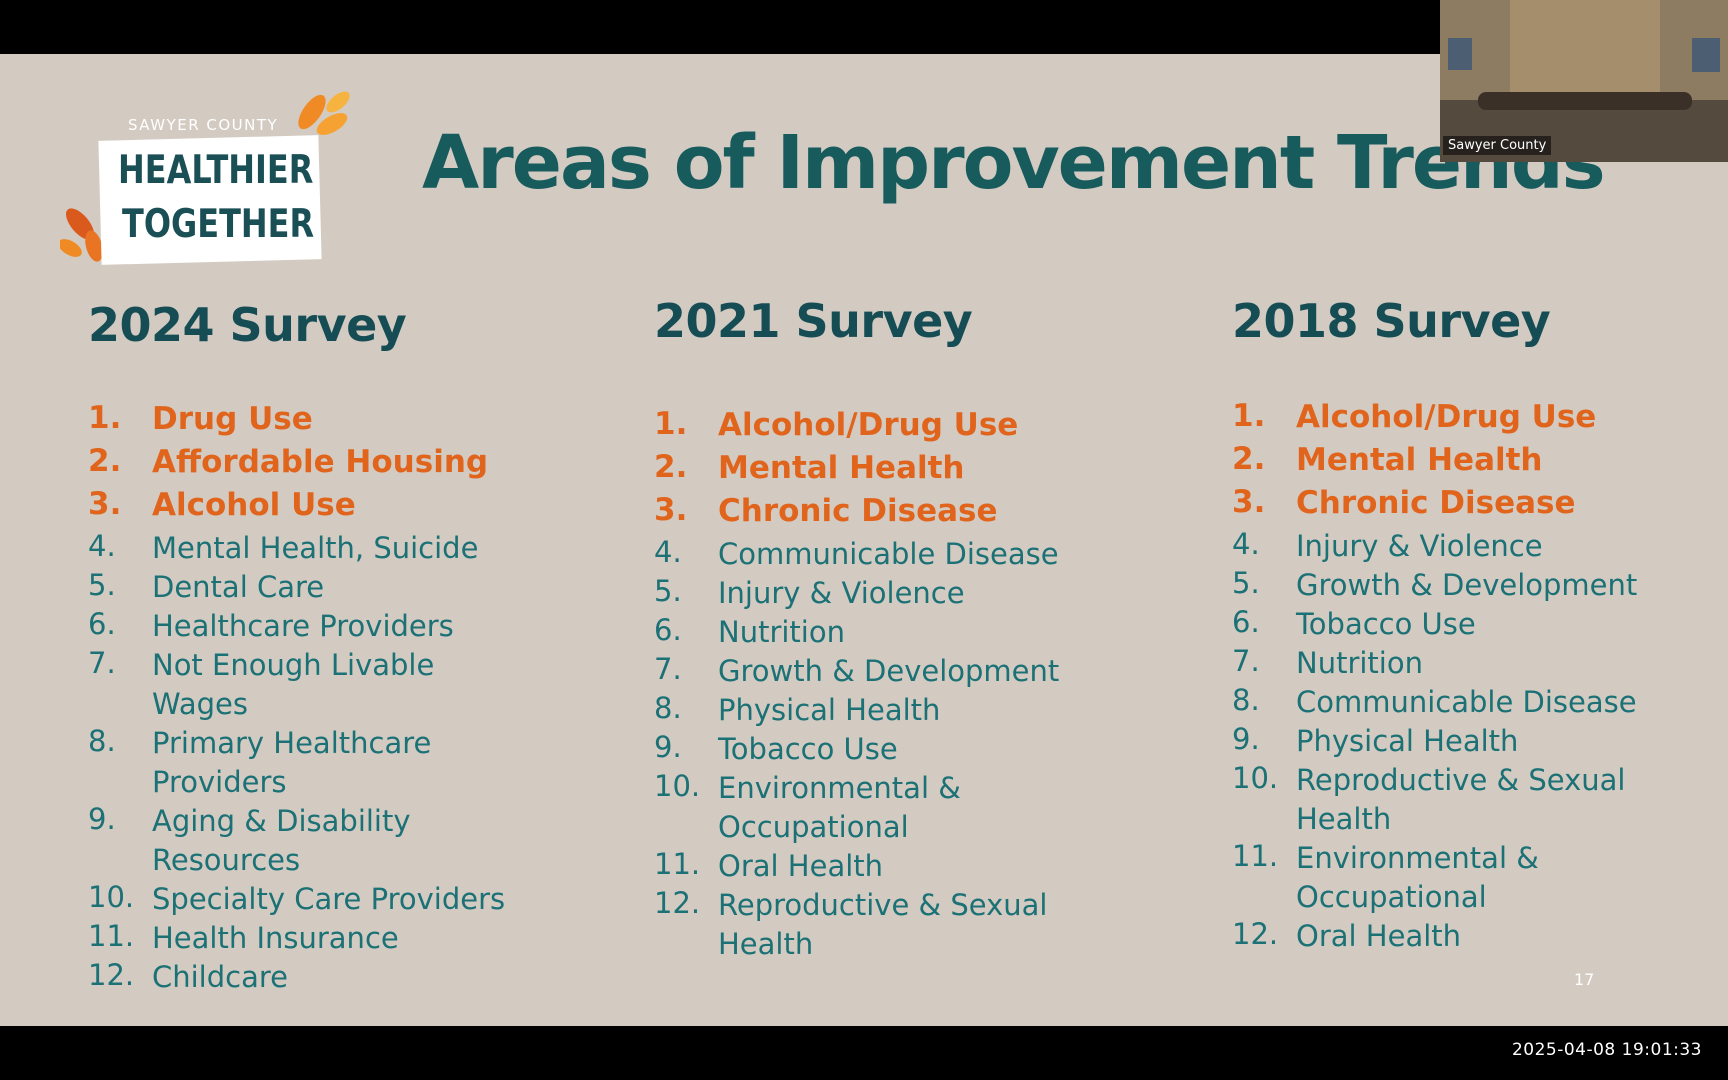 This screenshot has height=1080, width=1728. I want to click on list-item-text: Drug Use, so click(232, 419).